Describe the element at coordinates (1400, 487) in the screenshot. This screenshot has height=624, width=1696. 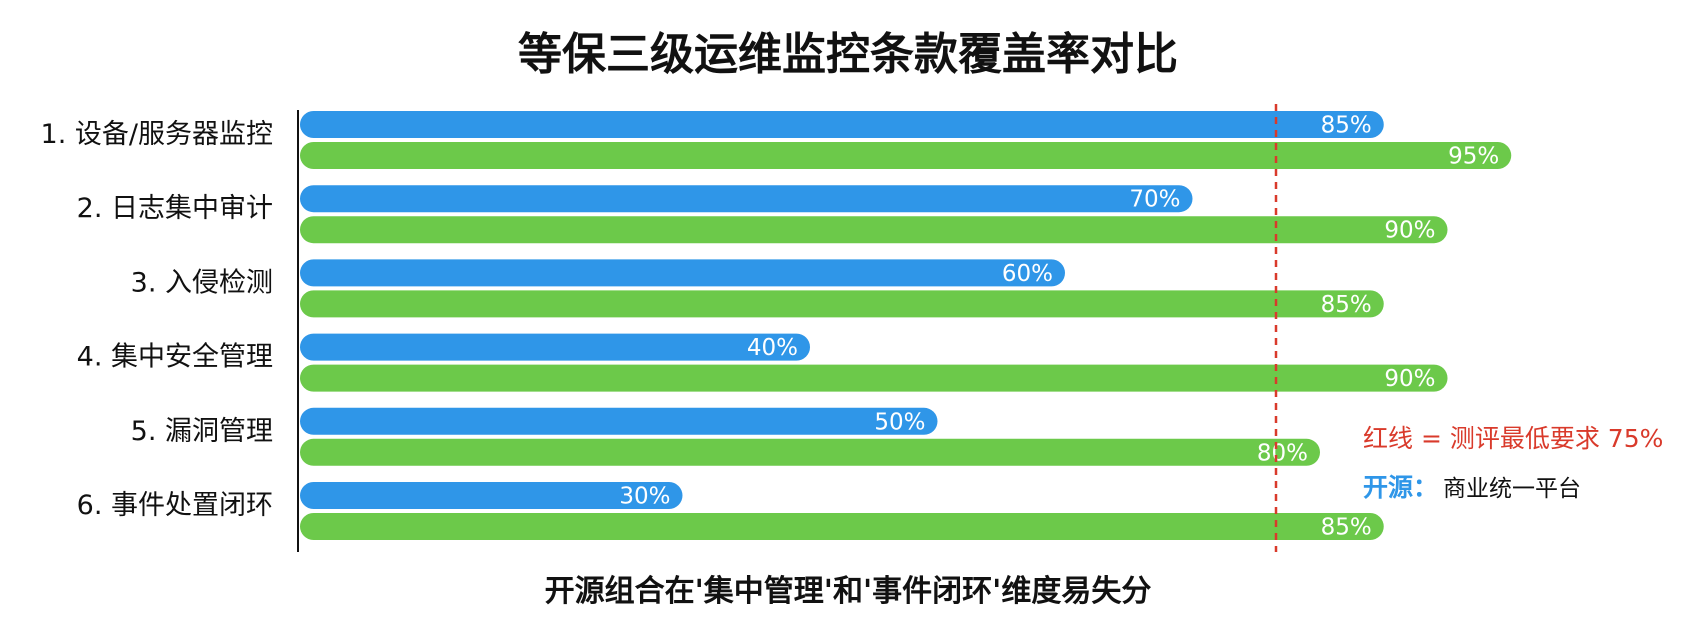
I see `legend-open-source: 开源：` at that location.